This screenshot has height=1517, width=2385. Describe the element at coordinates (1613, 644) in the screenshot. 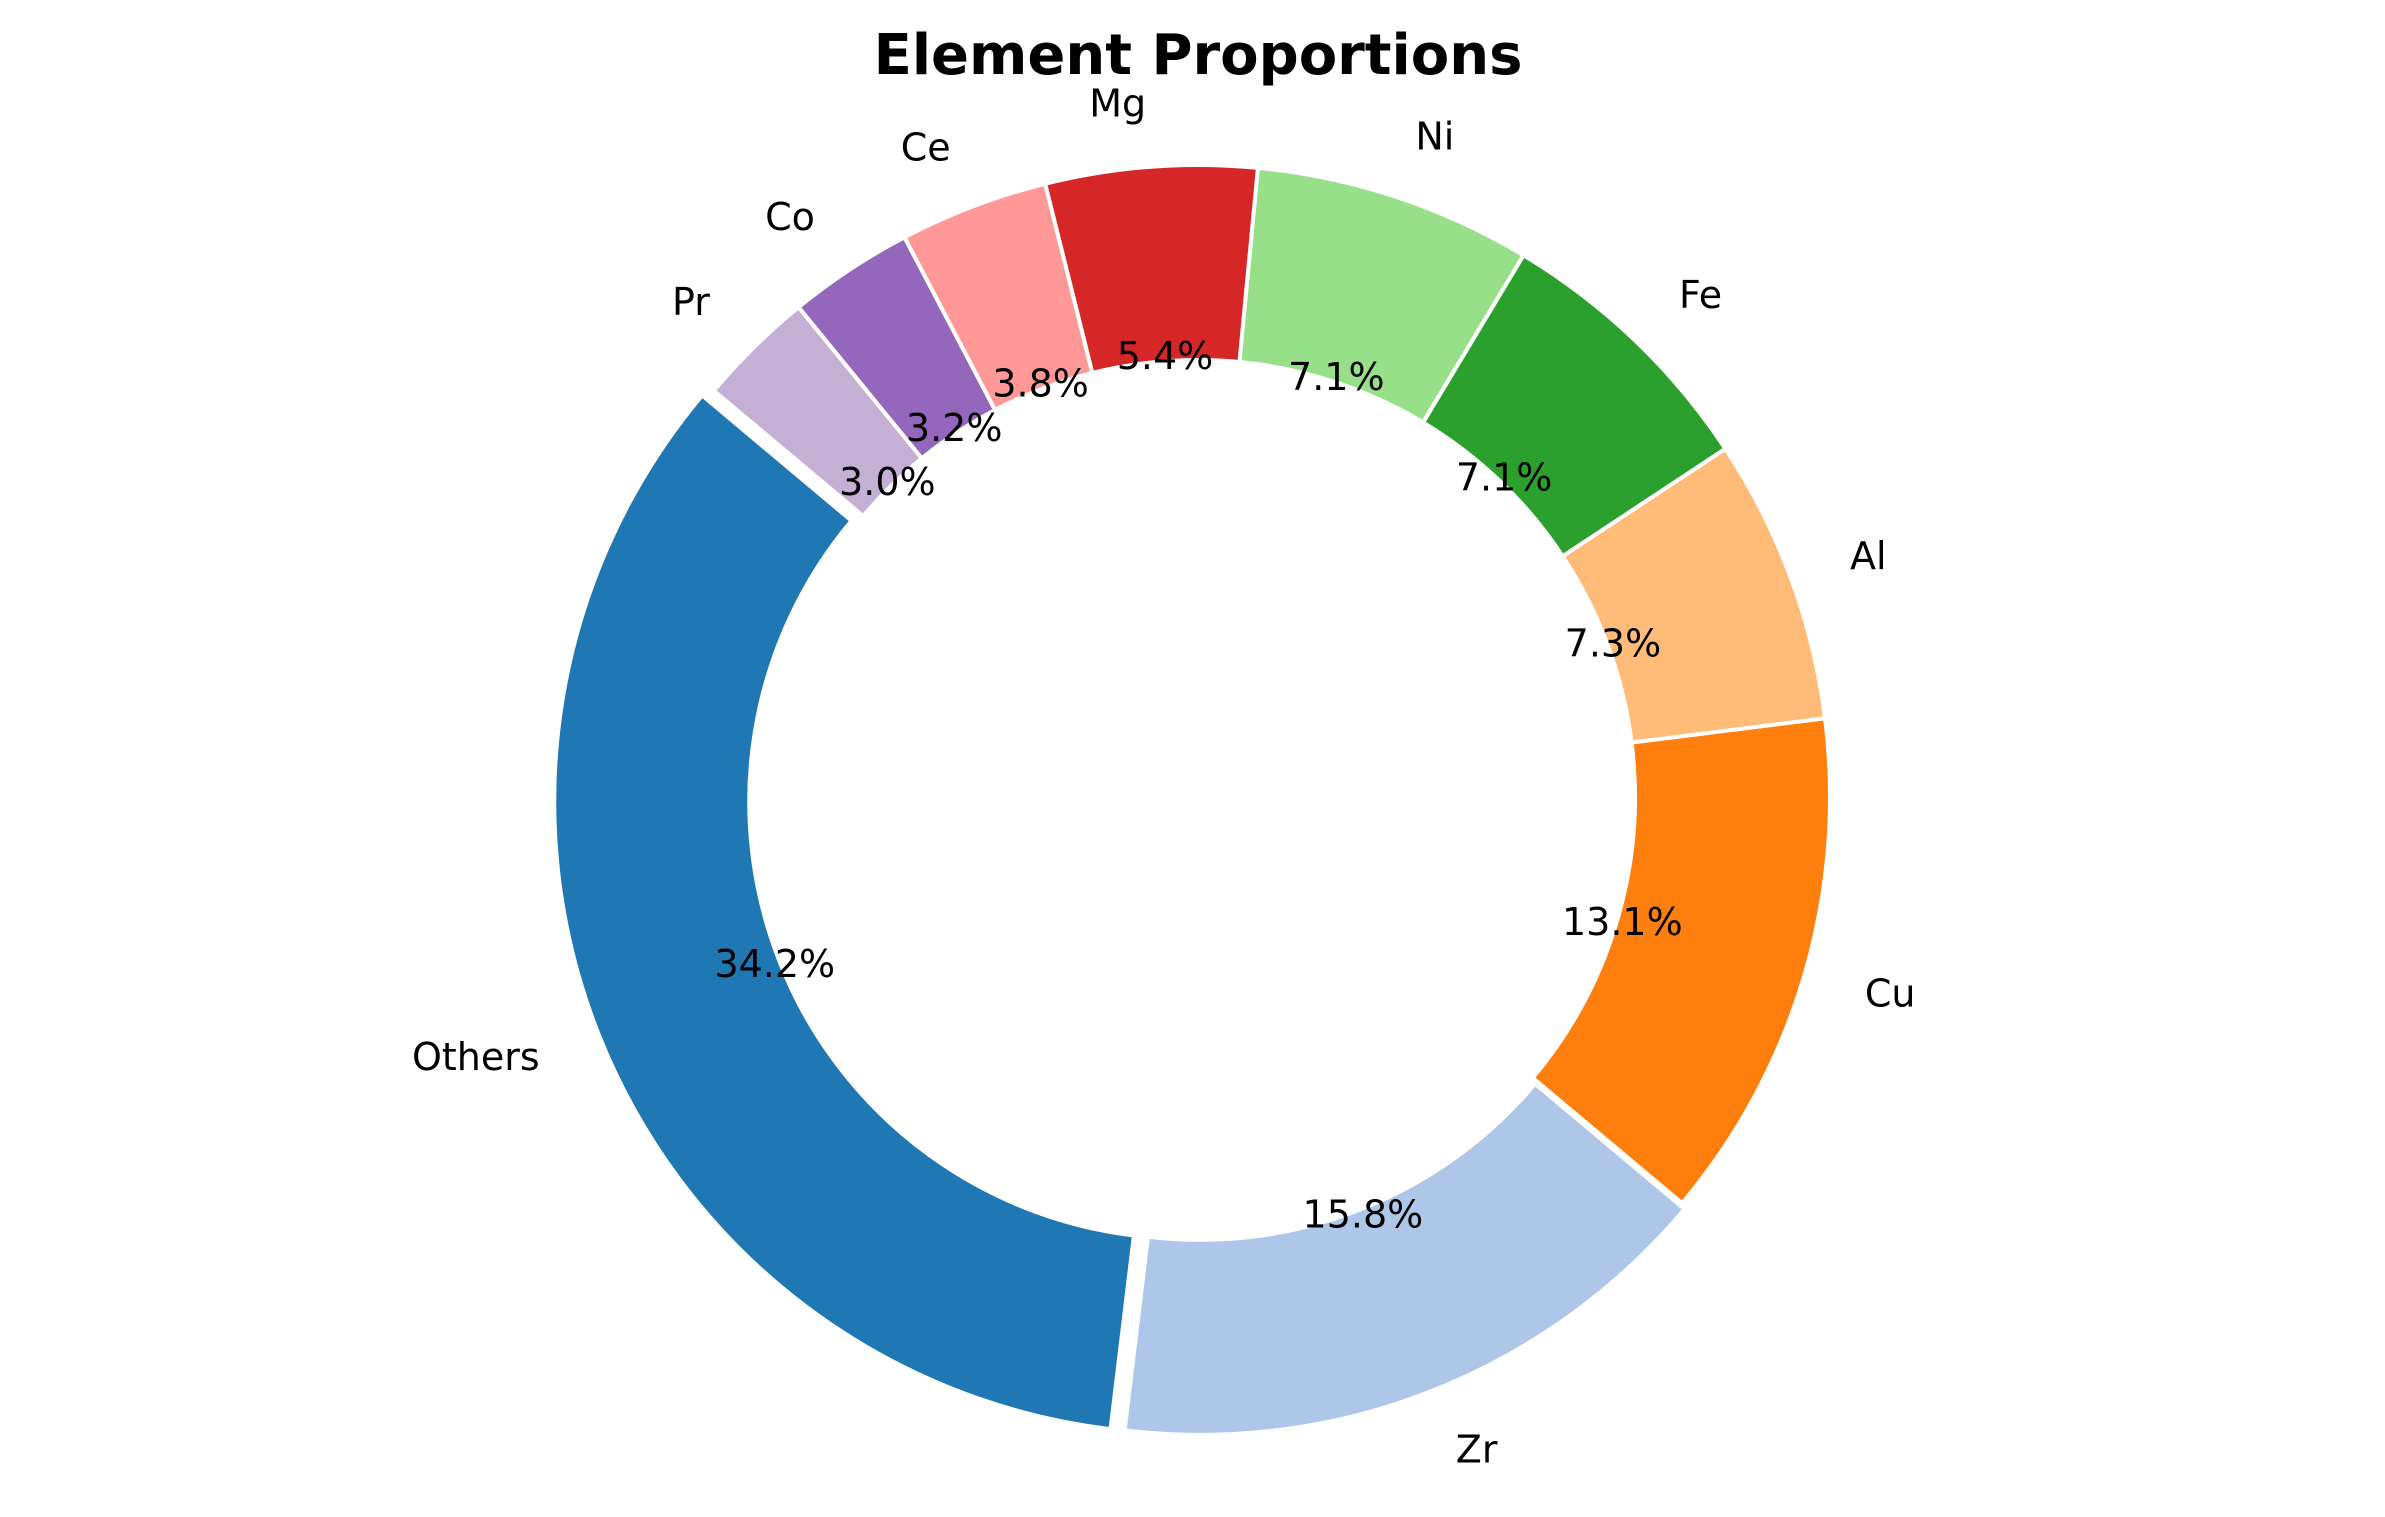

I see `percent-label-al: 7.3%` at that location.